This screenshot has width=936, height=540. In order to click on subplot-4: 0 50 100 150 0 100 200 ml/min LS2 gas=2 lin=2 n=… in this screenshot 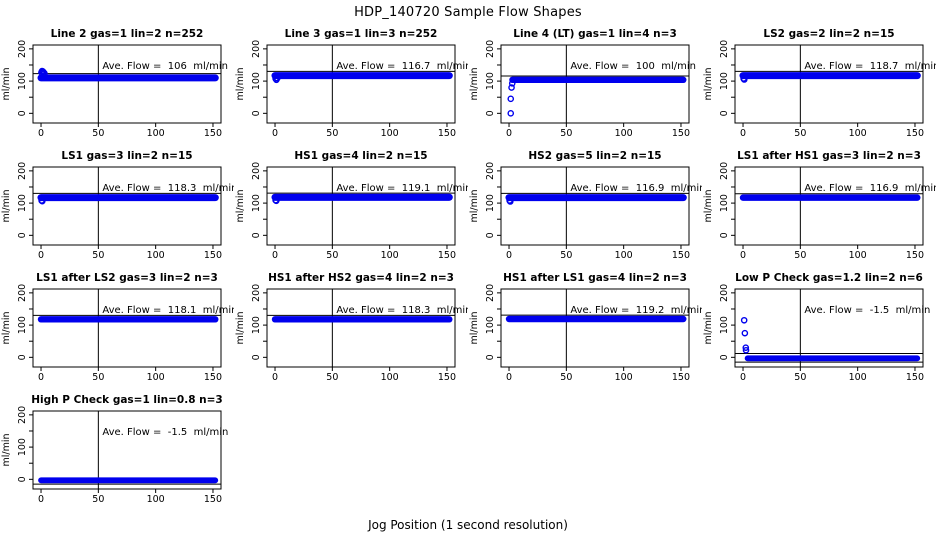, I will do `click(819, 83)`.